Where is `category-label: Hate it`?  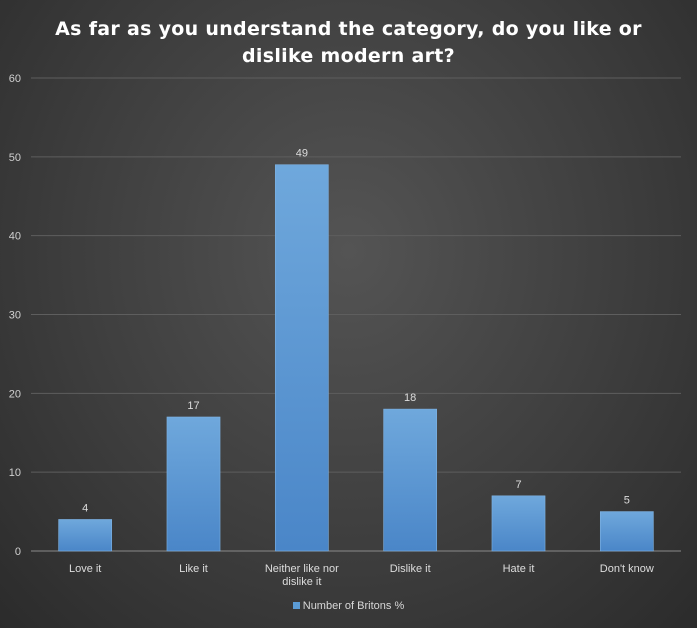 category-label: Hate it is located at coordinates (519, 569).